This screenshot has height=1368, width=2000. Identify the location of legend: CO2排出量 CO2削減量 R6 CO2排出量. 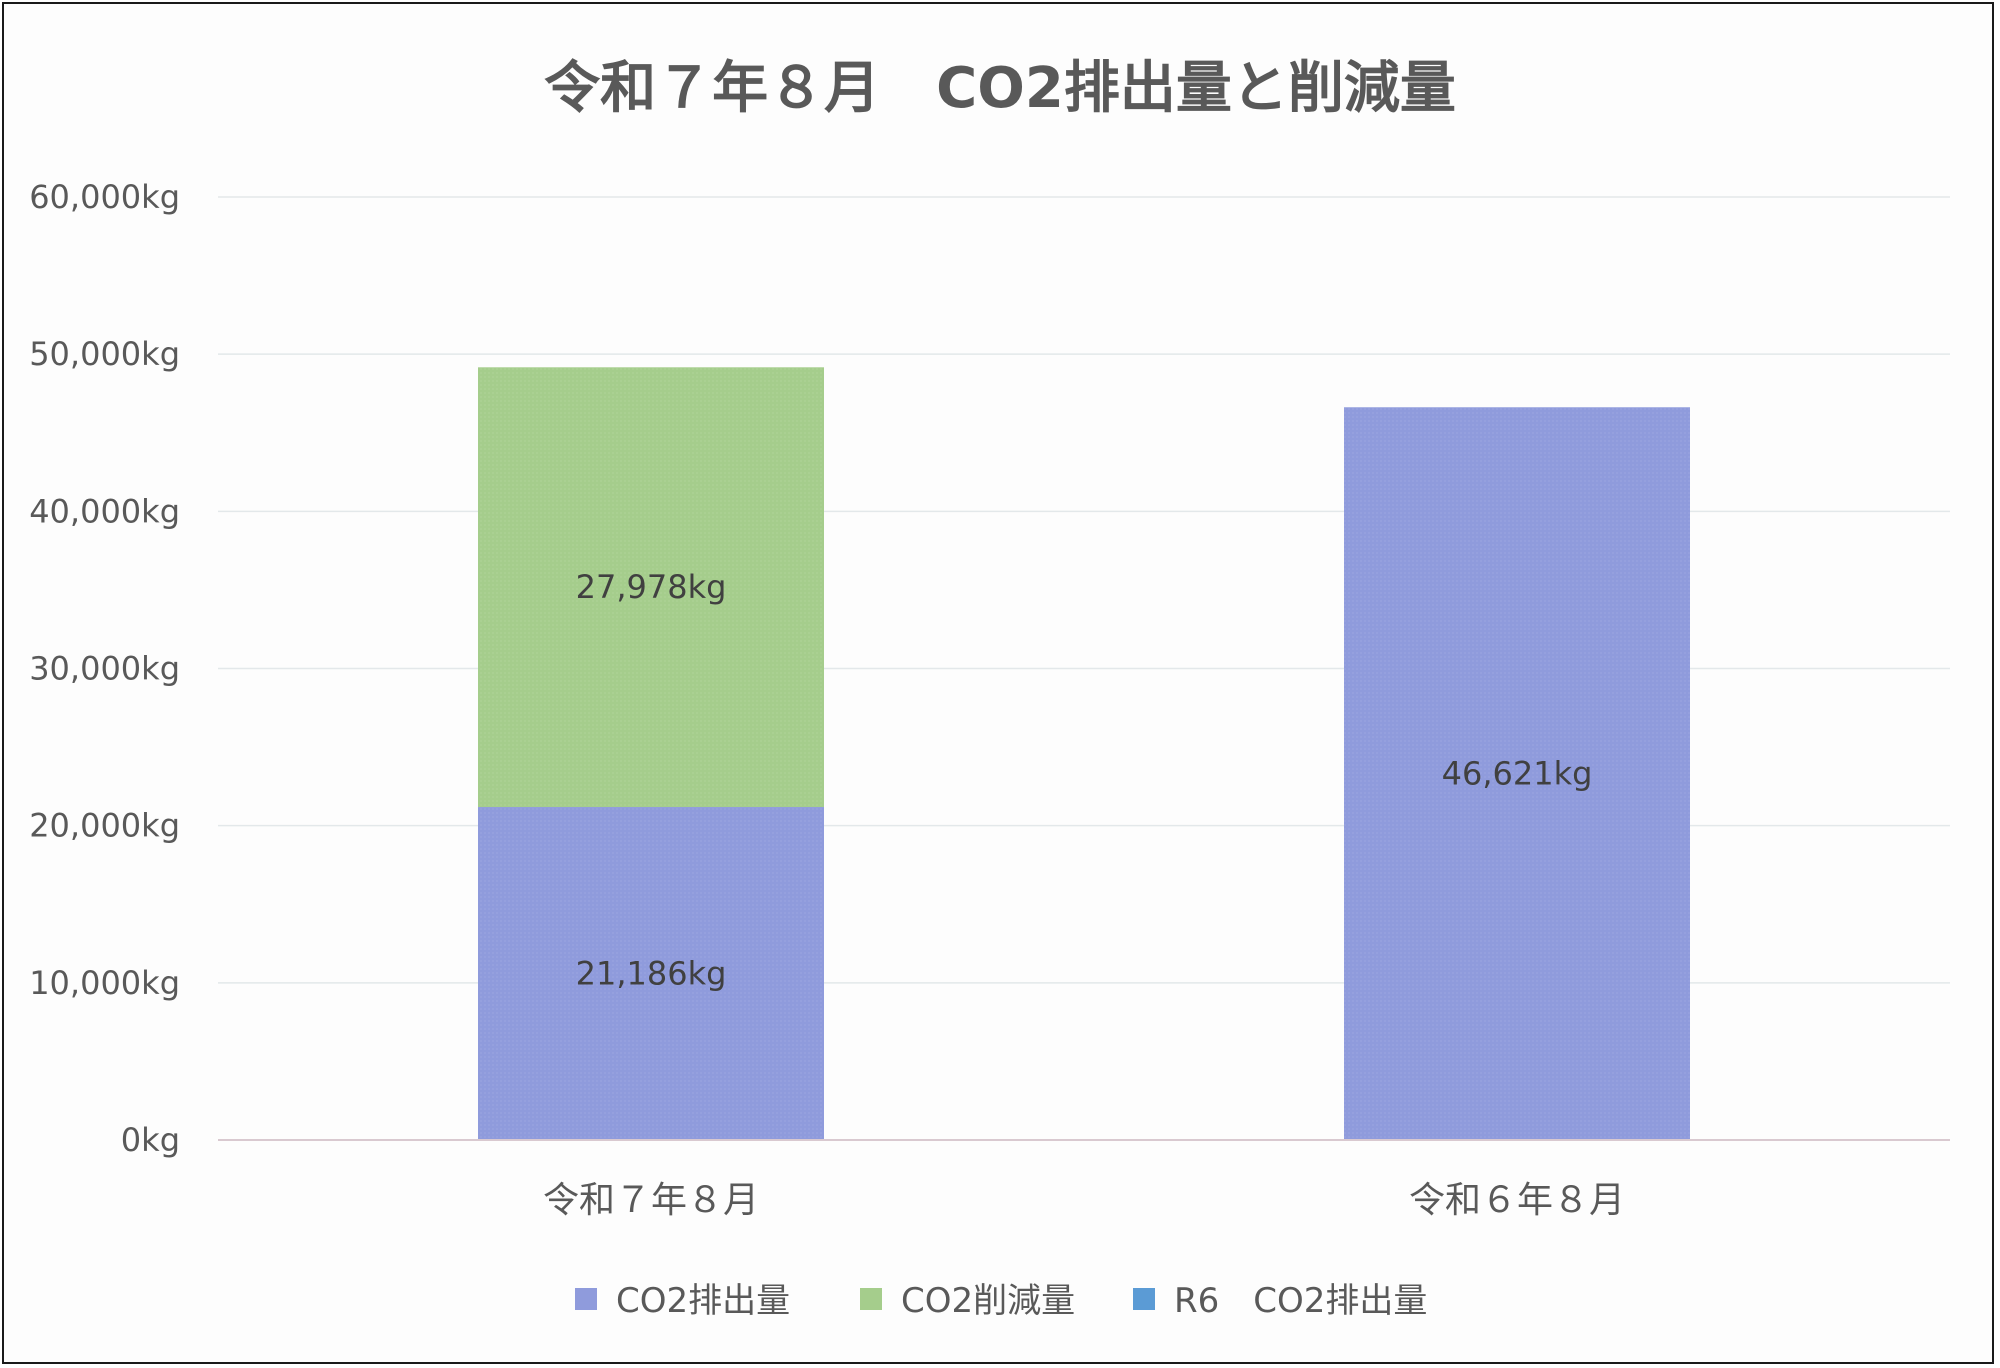
(1001, 1301).